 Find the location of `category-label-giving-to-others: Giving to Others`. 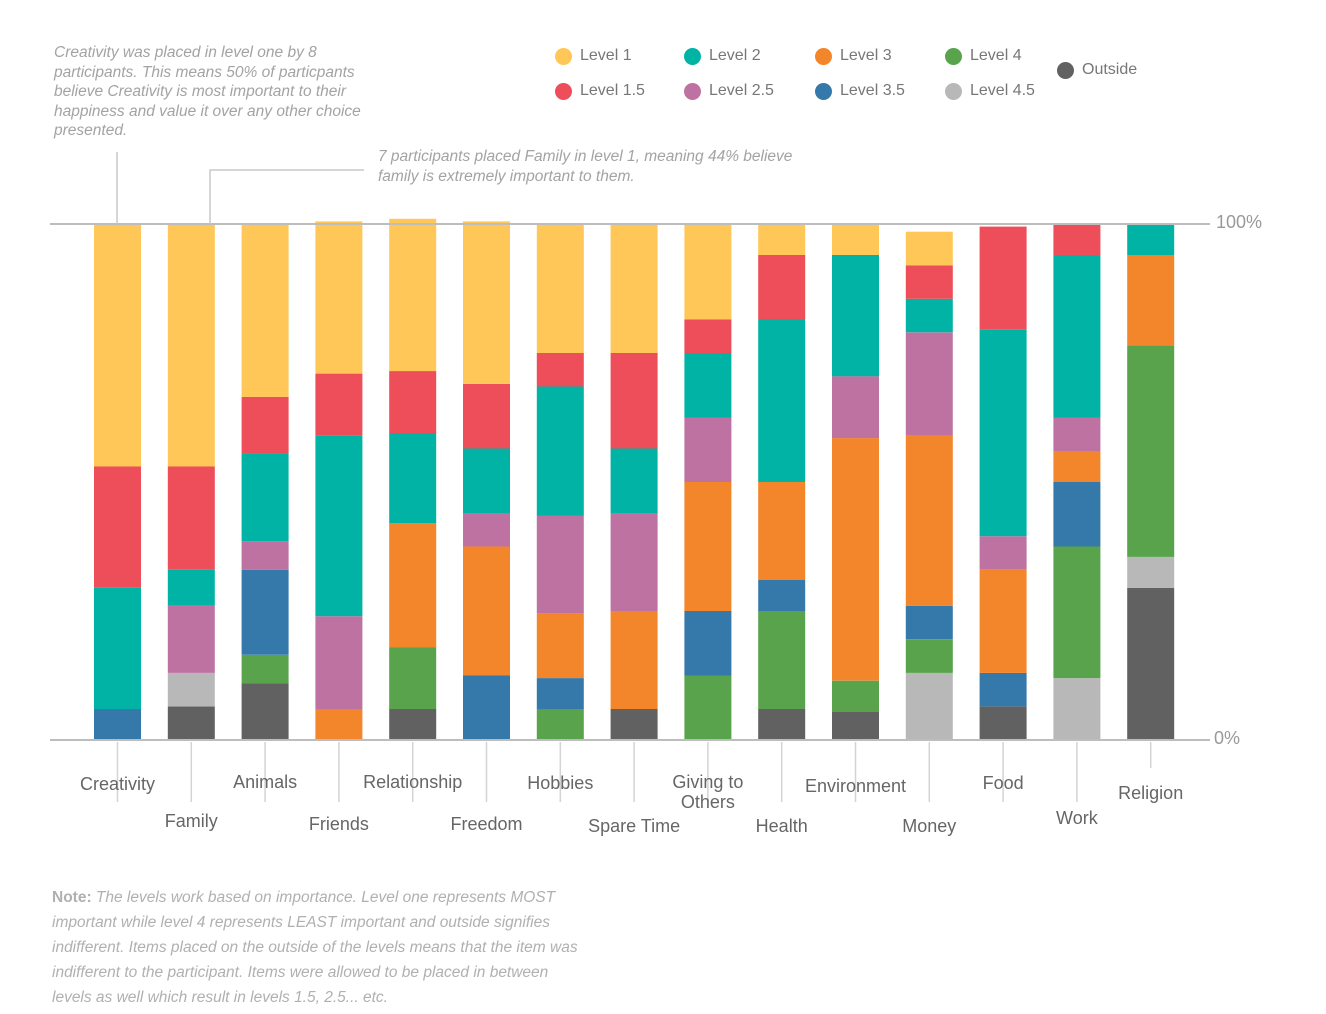

category-label-giving-to-others: Giving to Others is located at coordinates (708, 792).